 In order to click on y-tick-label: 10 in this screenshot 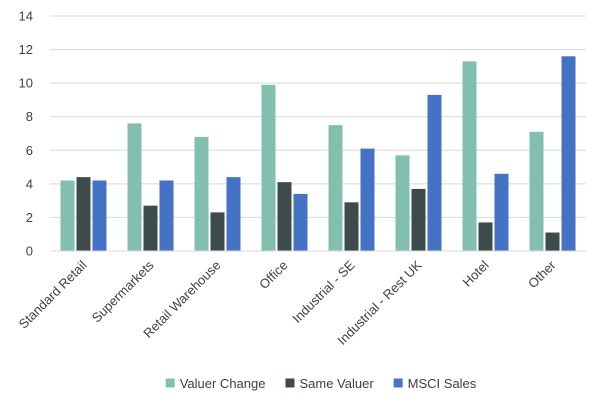, I will do `click(26, 83)`.